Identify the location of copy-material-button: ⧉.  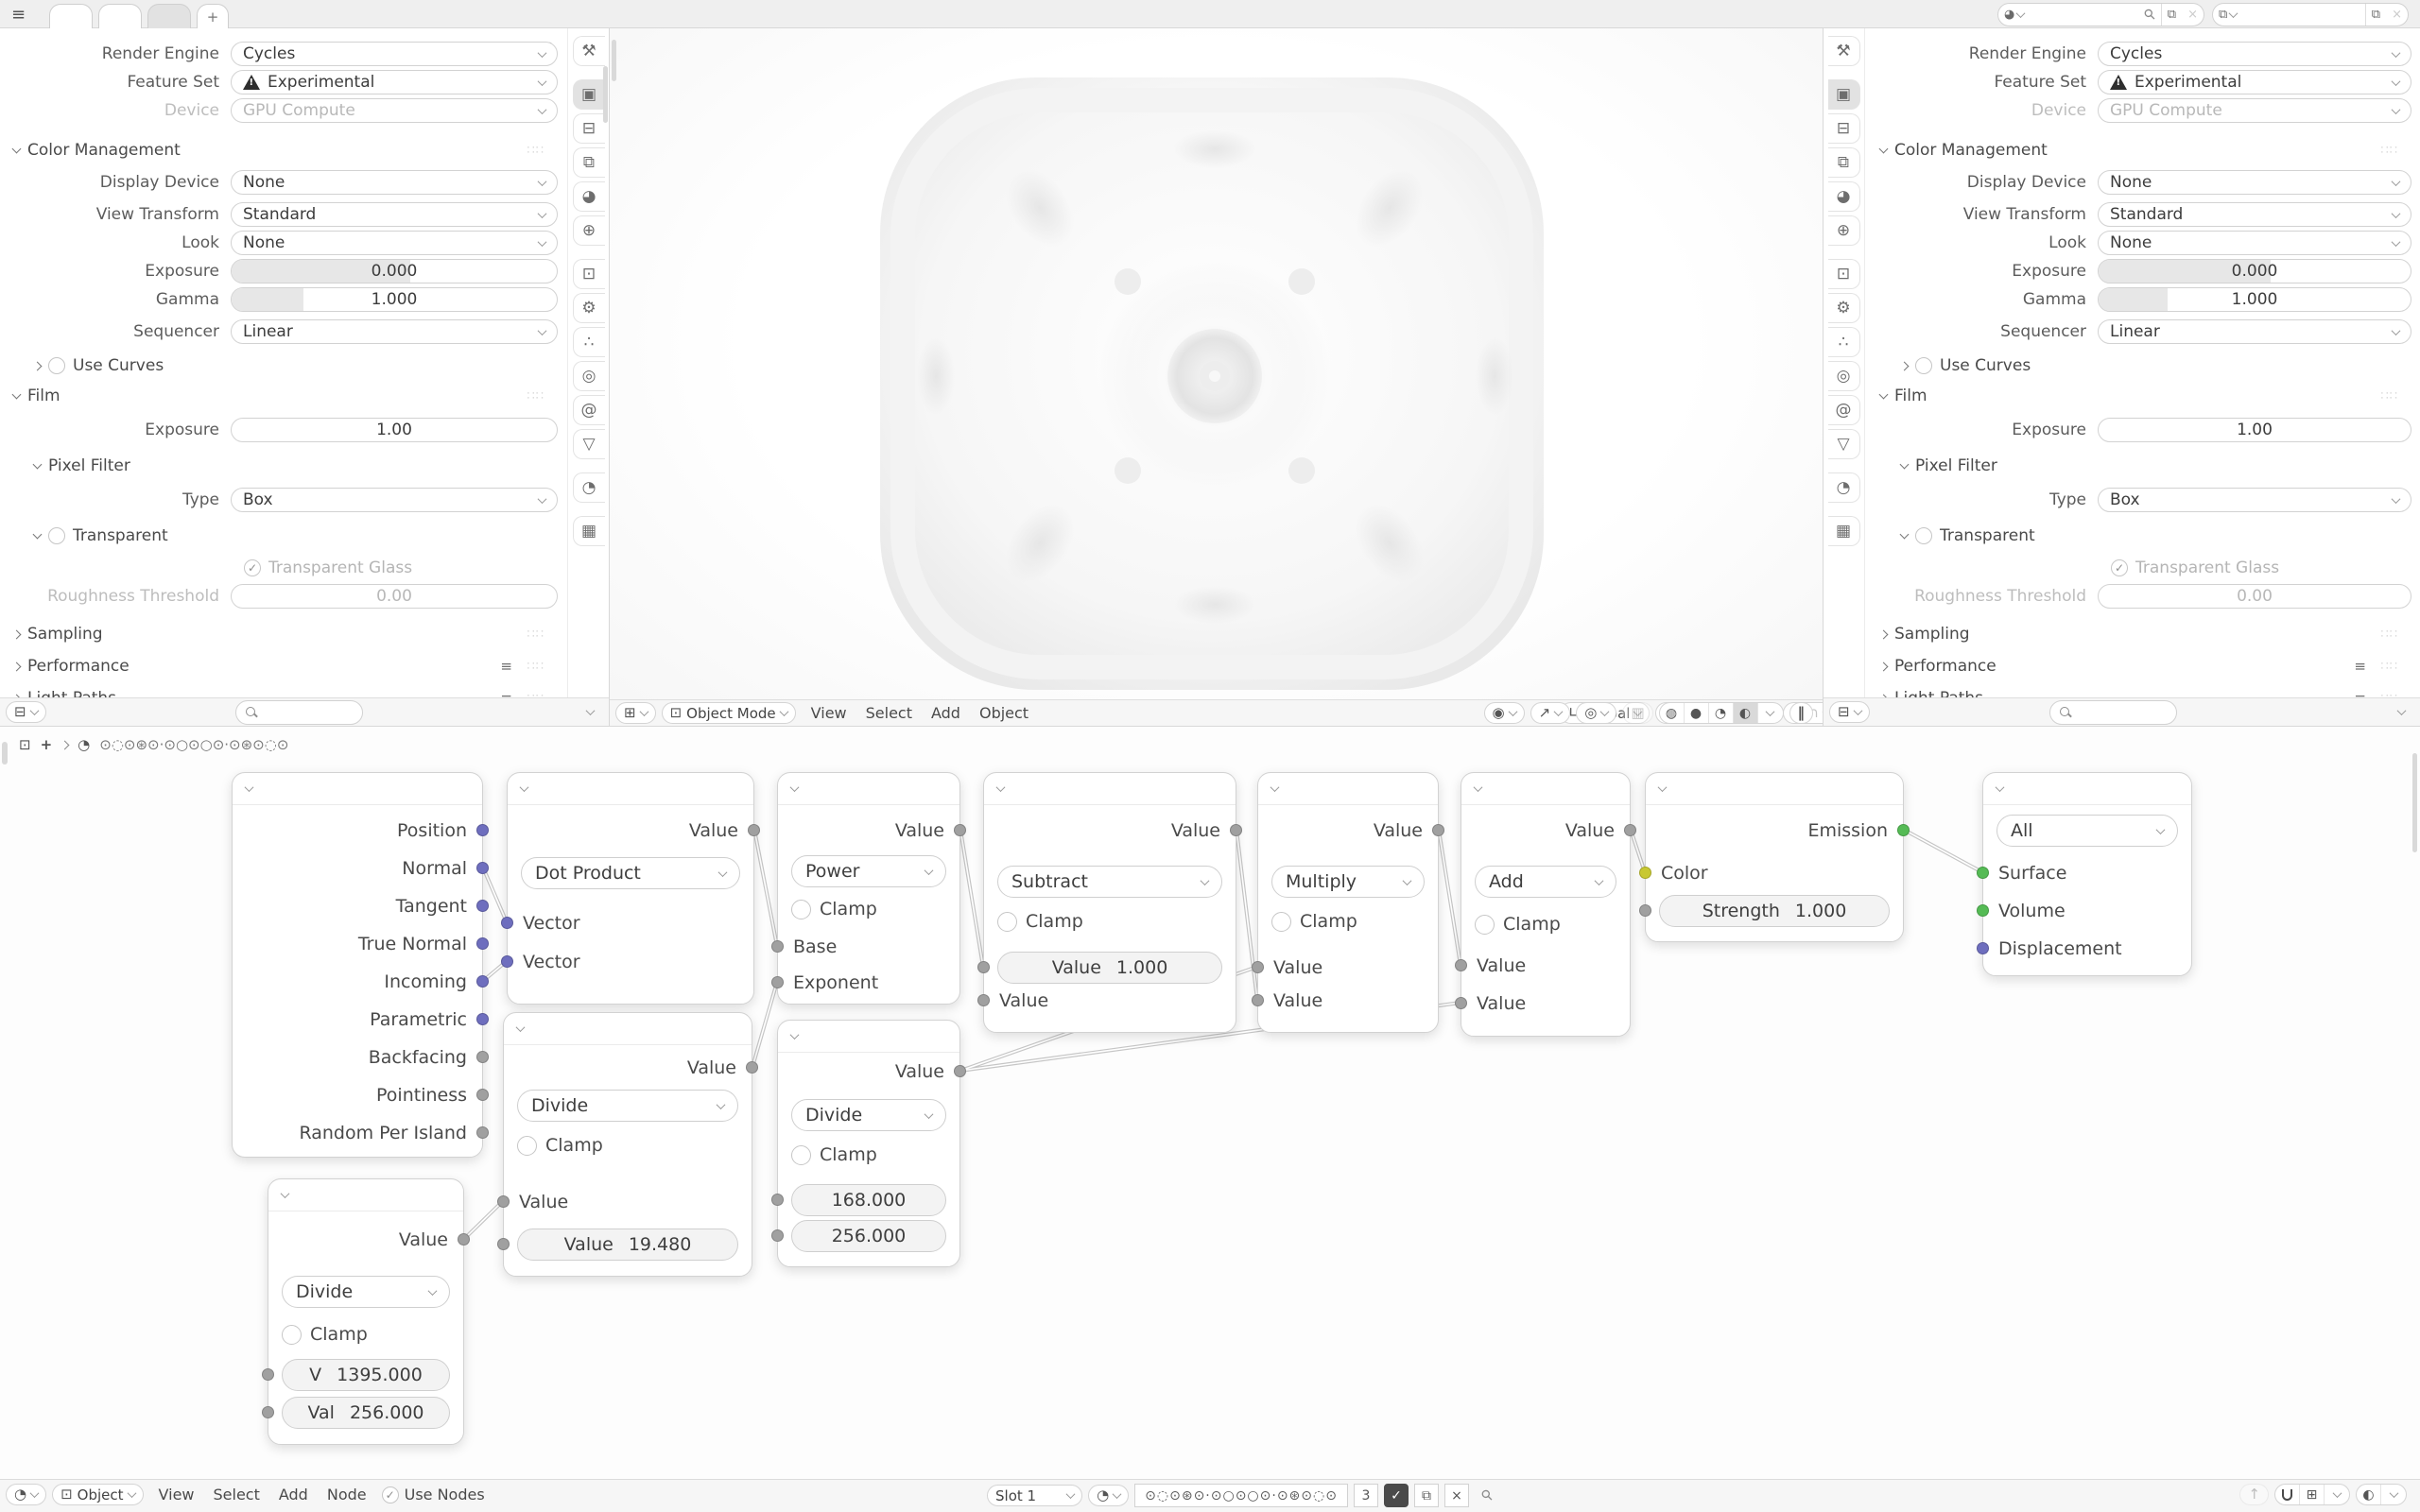
(1426, 1495).